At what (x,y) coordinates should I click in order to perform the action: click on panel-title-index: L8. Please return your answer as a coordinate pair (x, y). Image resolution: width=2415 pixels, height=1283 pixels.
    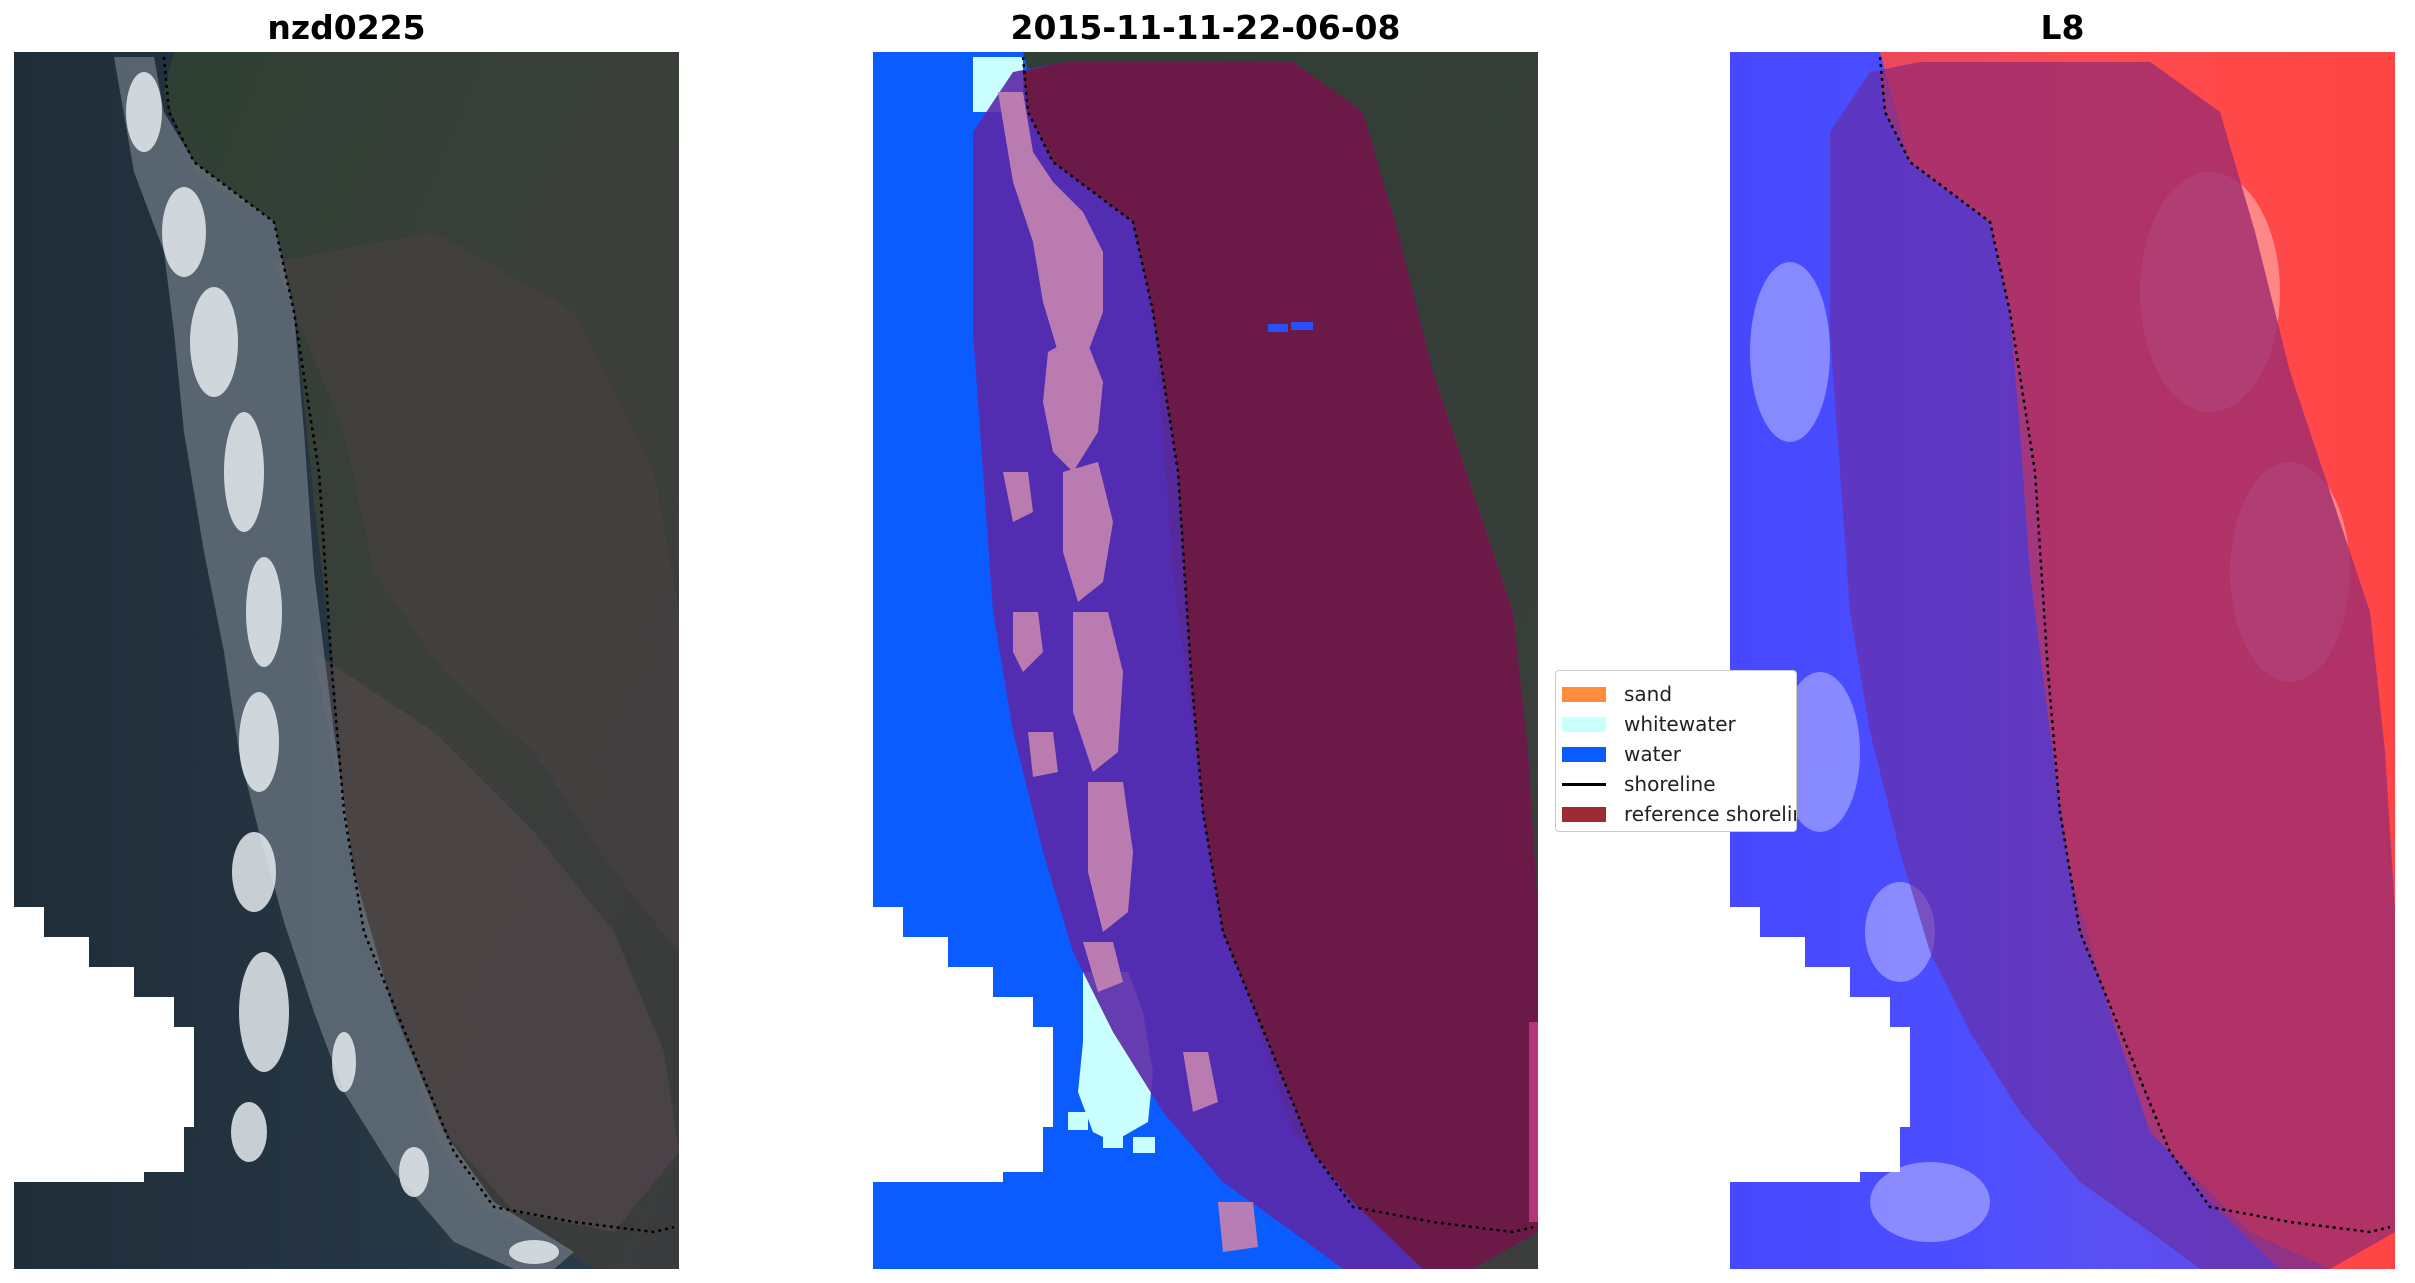
    Looking at the image, I should click on (2062, 27).